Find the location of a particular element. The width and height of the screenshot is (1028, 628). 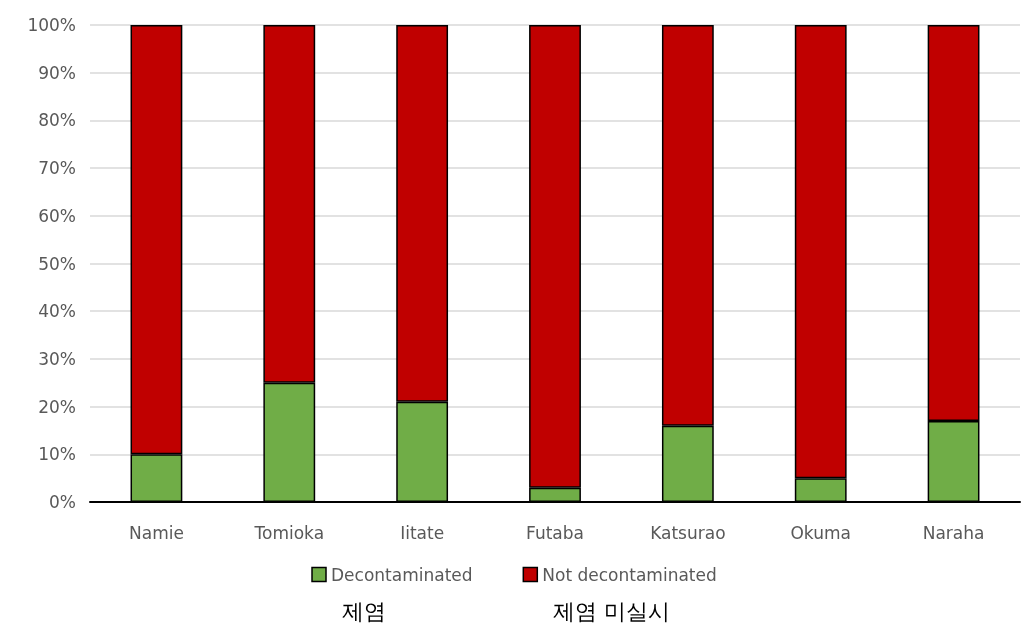

y-tick-label: 100% is located at coordinates (51, 25).